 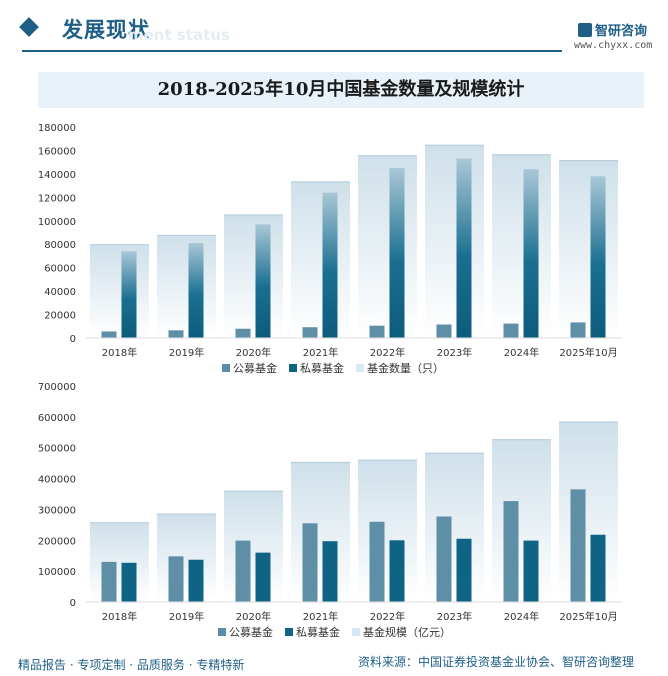 I want to click on y-tick-label: 80000, so click(x=60, y=245).